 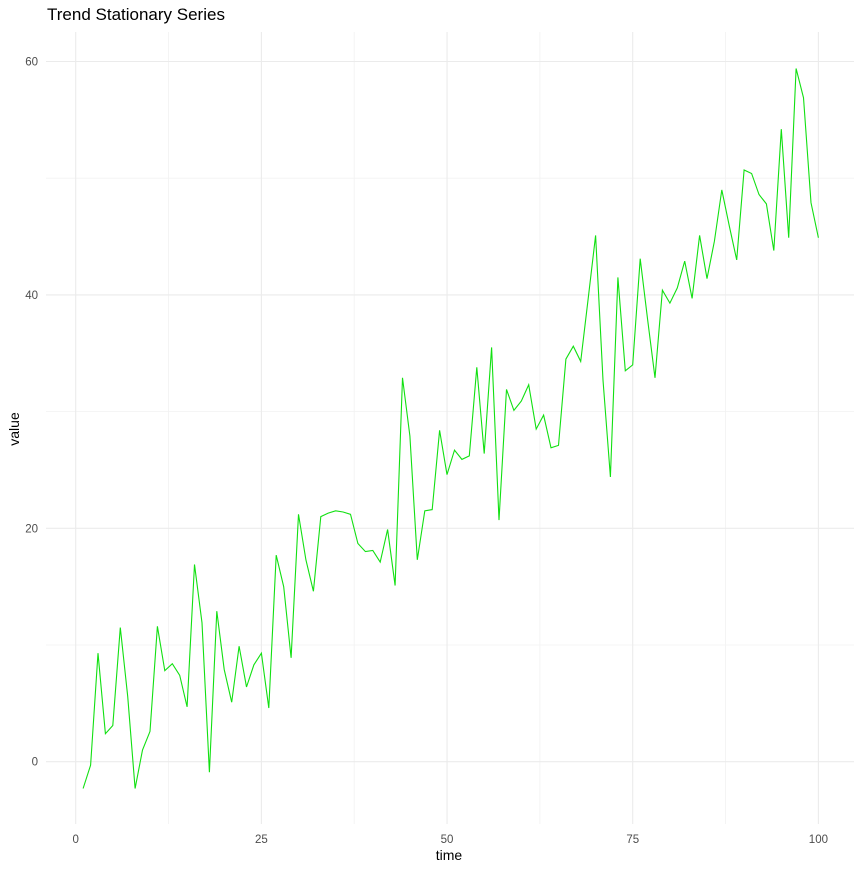 What do you see at coordinates (31, 63) in the screenshot?
I see `y-tick-label: 60` at bounding box center [31, 63].